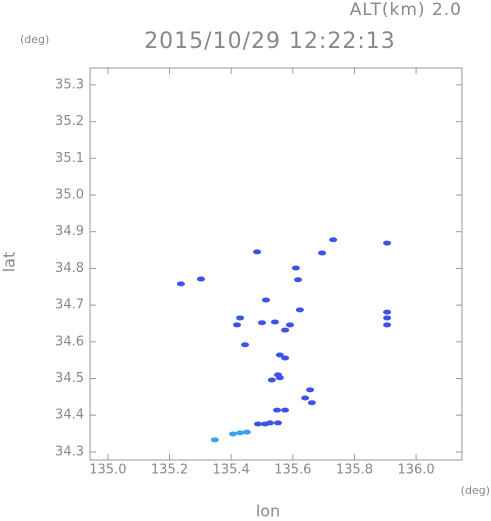  Describe the element at coordinates (69, 378) in the screenshot. I see `y-tick-label: 34.5` at that location.